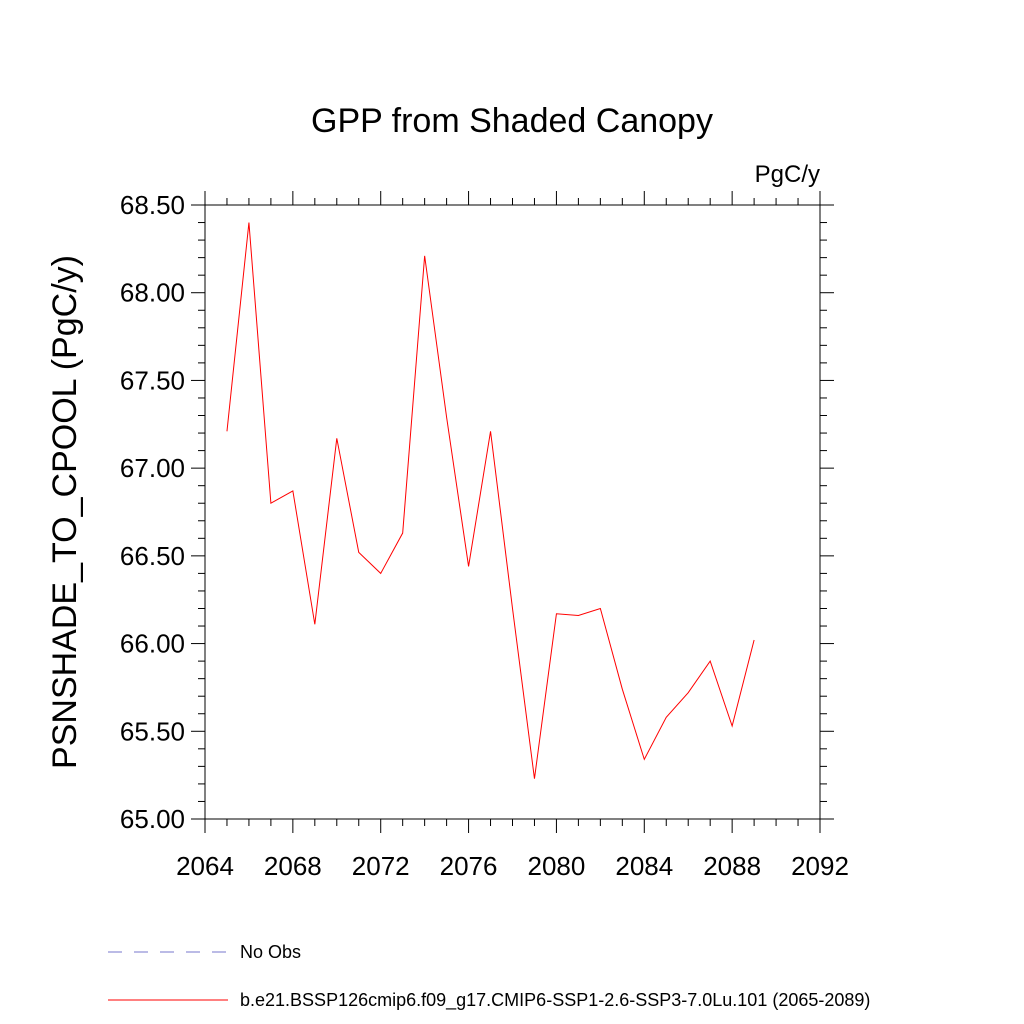 Image resolution: width=1024 pixels, height=1024 pixels. I want to click on x-tick-label: 2080, so click(557, 866).